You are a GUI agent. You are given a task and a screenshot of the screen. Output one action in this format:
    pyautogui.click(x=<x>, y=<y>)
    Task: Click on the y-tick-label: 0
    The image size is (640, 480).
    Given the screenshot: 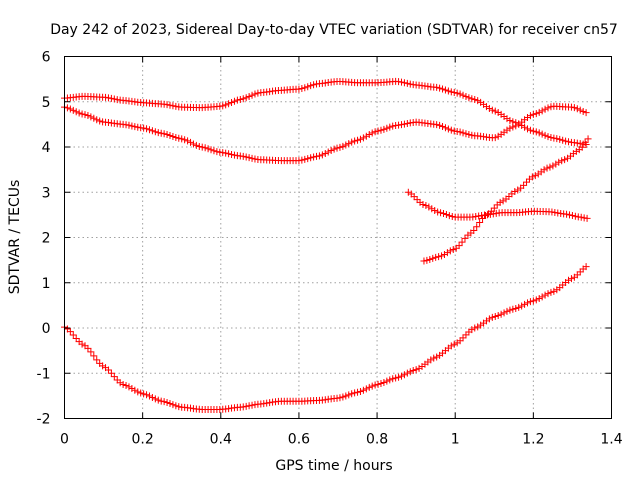 What is the action you would take?
    pyautogui.click(x=46, y=329)
    